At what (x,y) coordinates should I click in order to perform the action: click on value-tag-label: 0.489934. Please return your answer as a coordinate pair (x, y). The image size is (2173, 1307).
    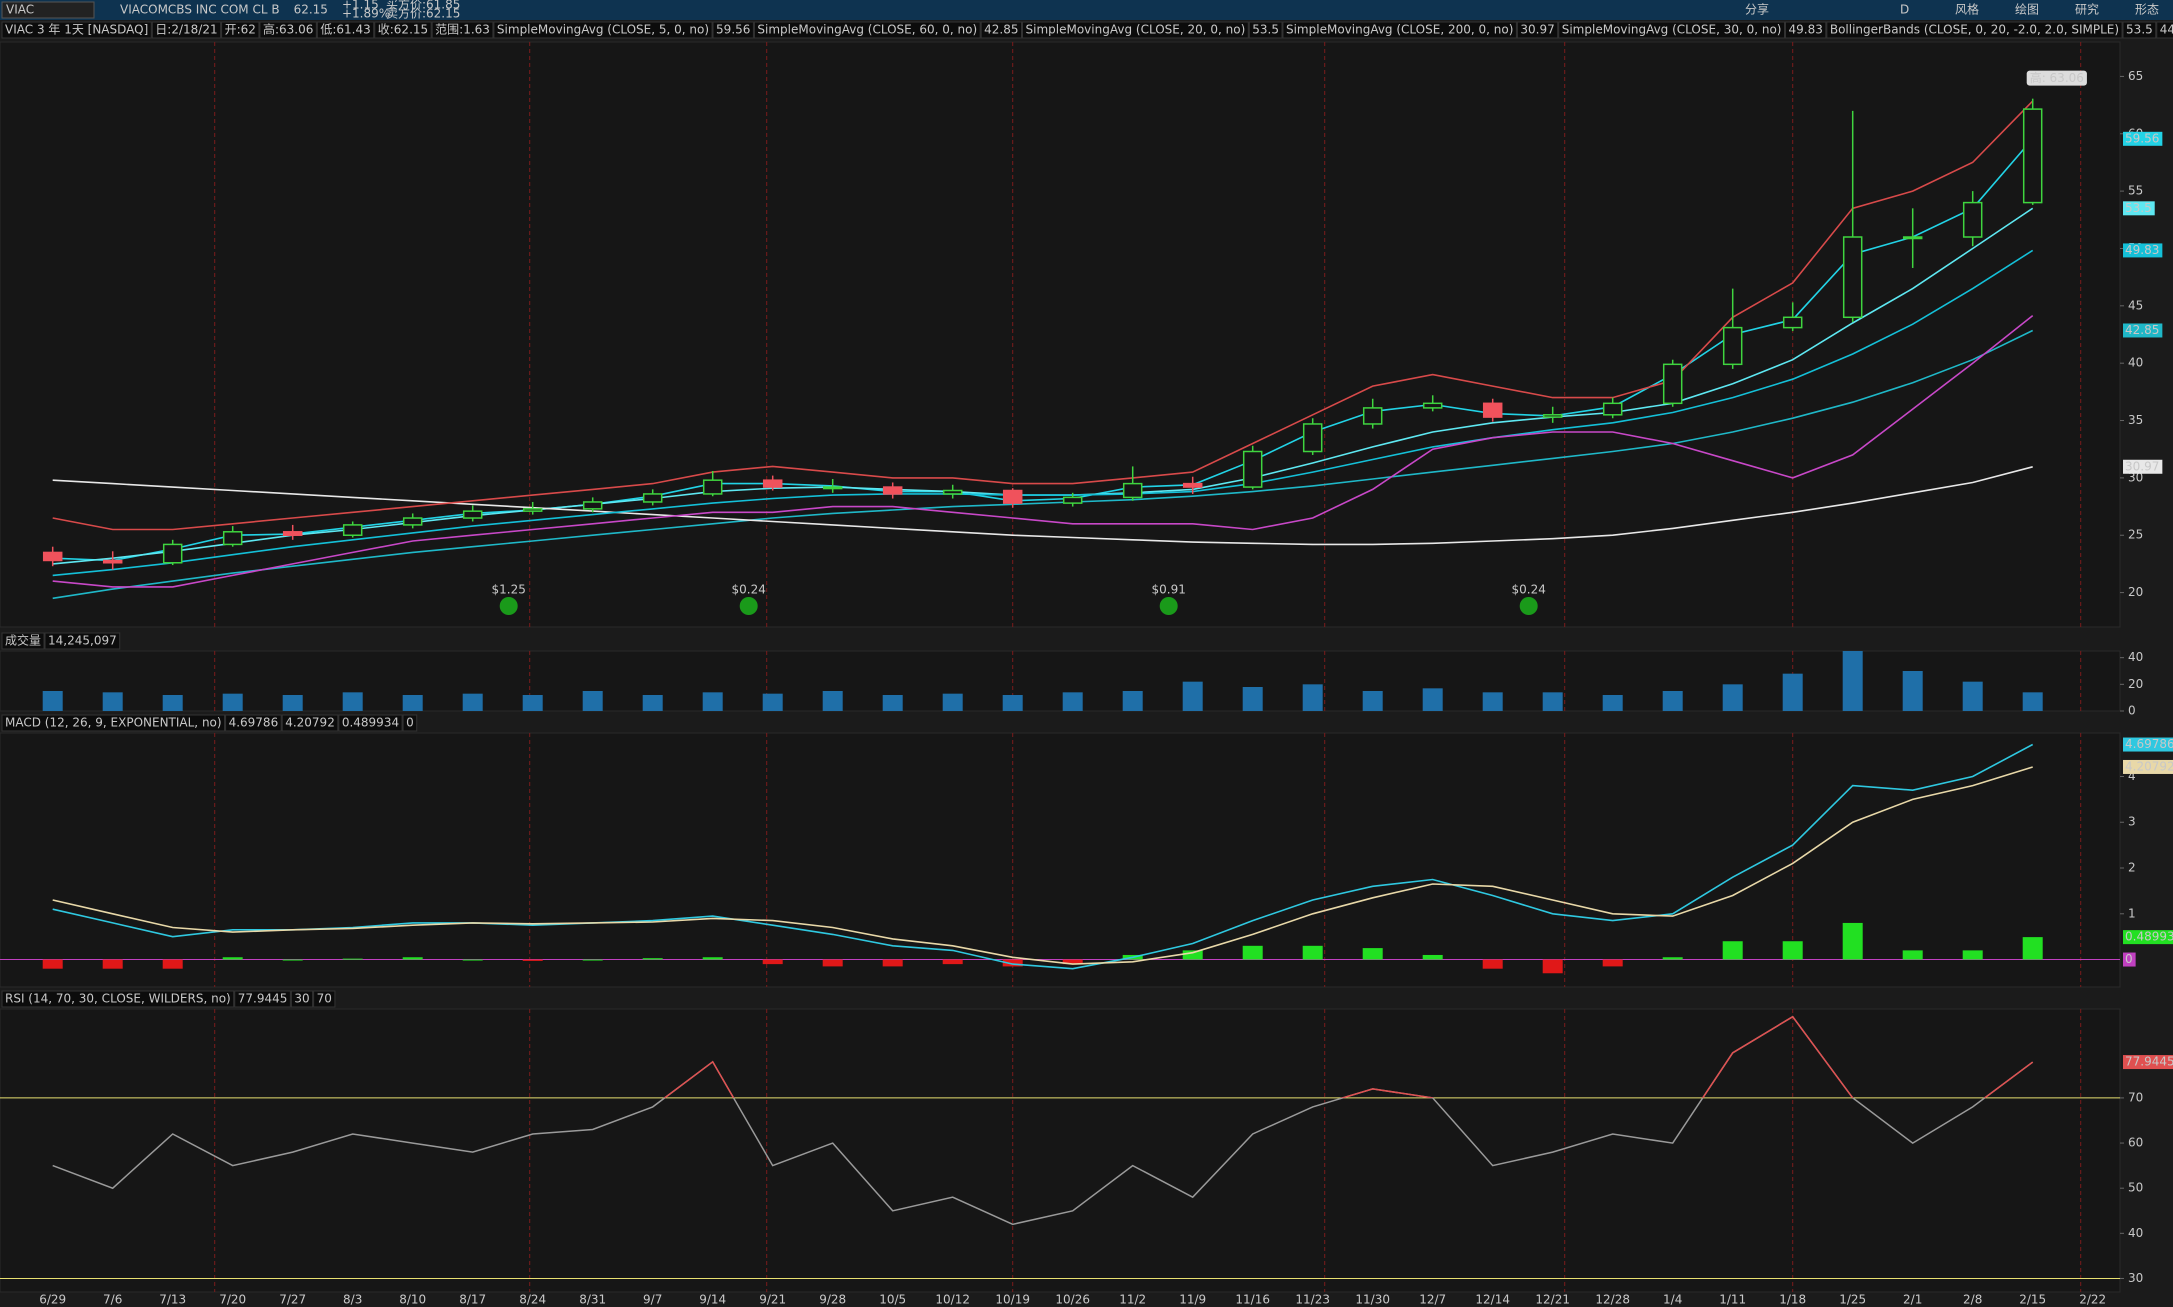
    Looking at the image, I should click on (2149, 937).